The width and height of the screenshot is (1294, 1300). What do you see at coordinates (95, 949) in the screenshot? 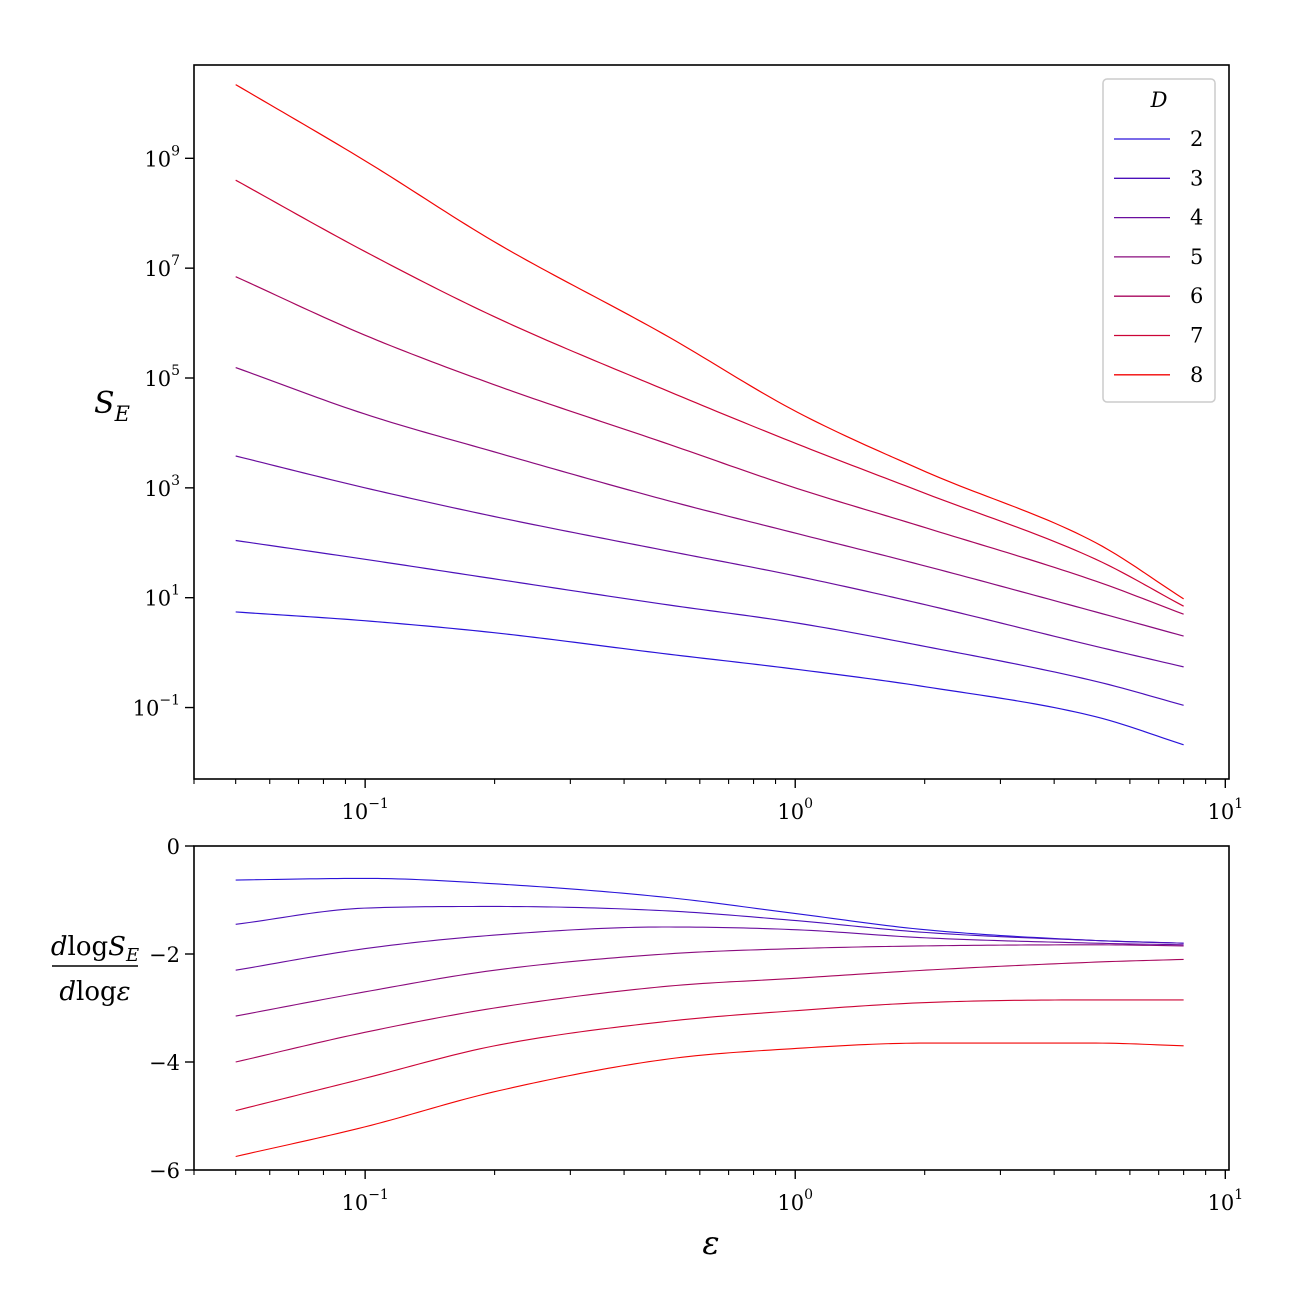
I see `svg-text: dlogSE` at bounding box center [95, 949].